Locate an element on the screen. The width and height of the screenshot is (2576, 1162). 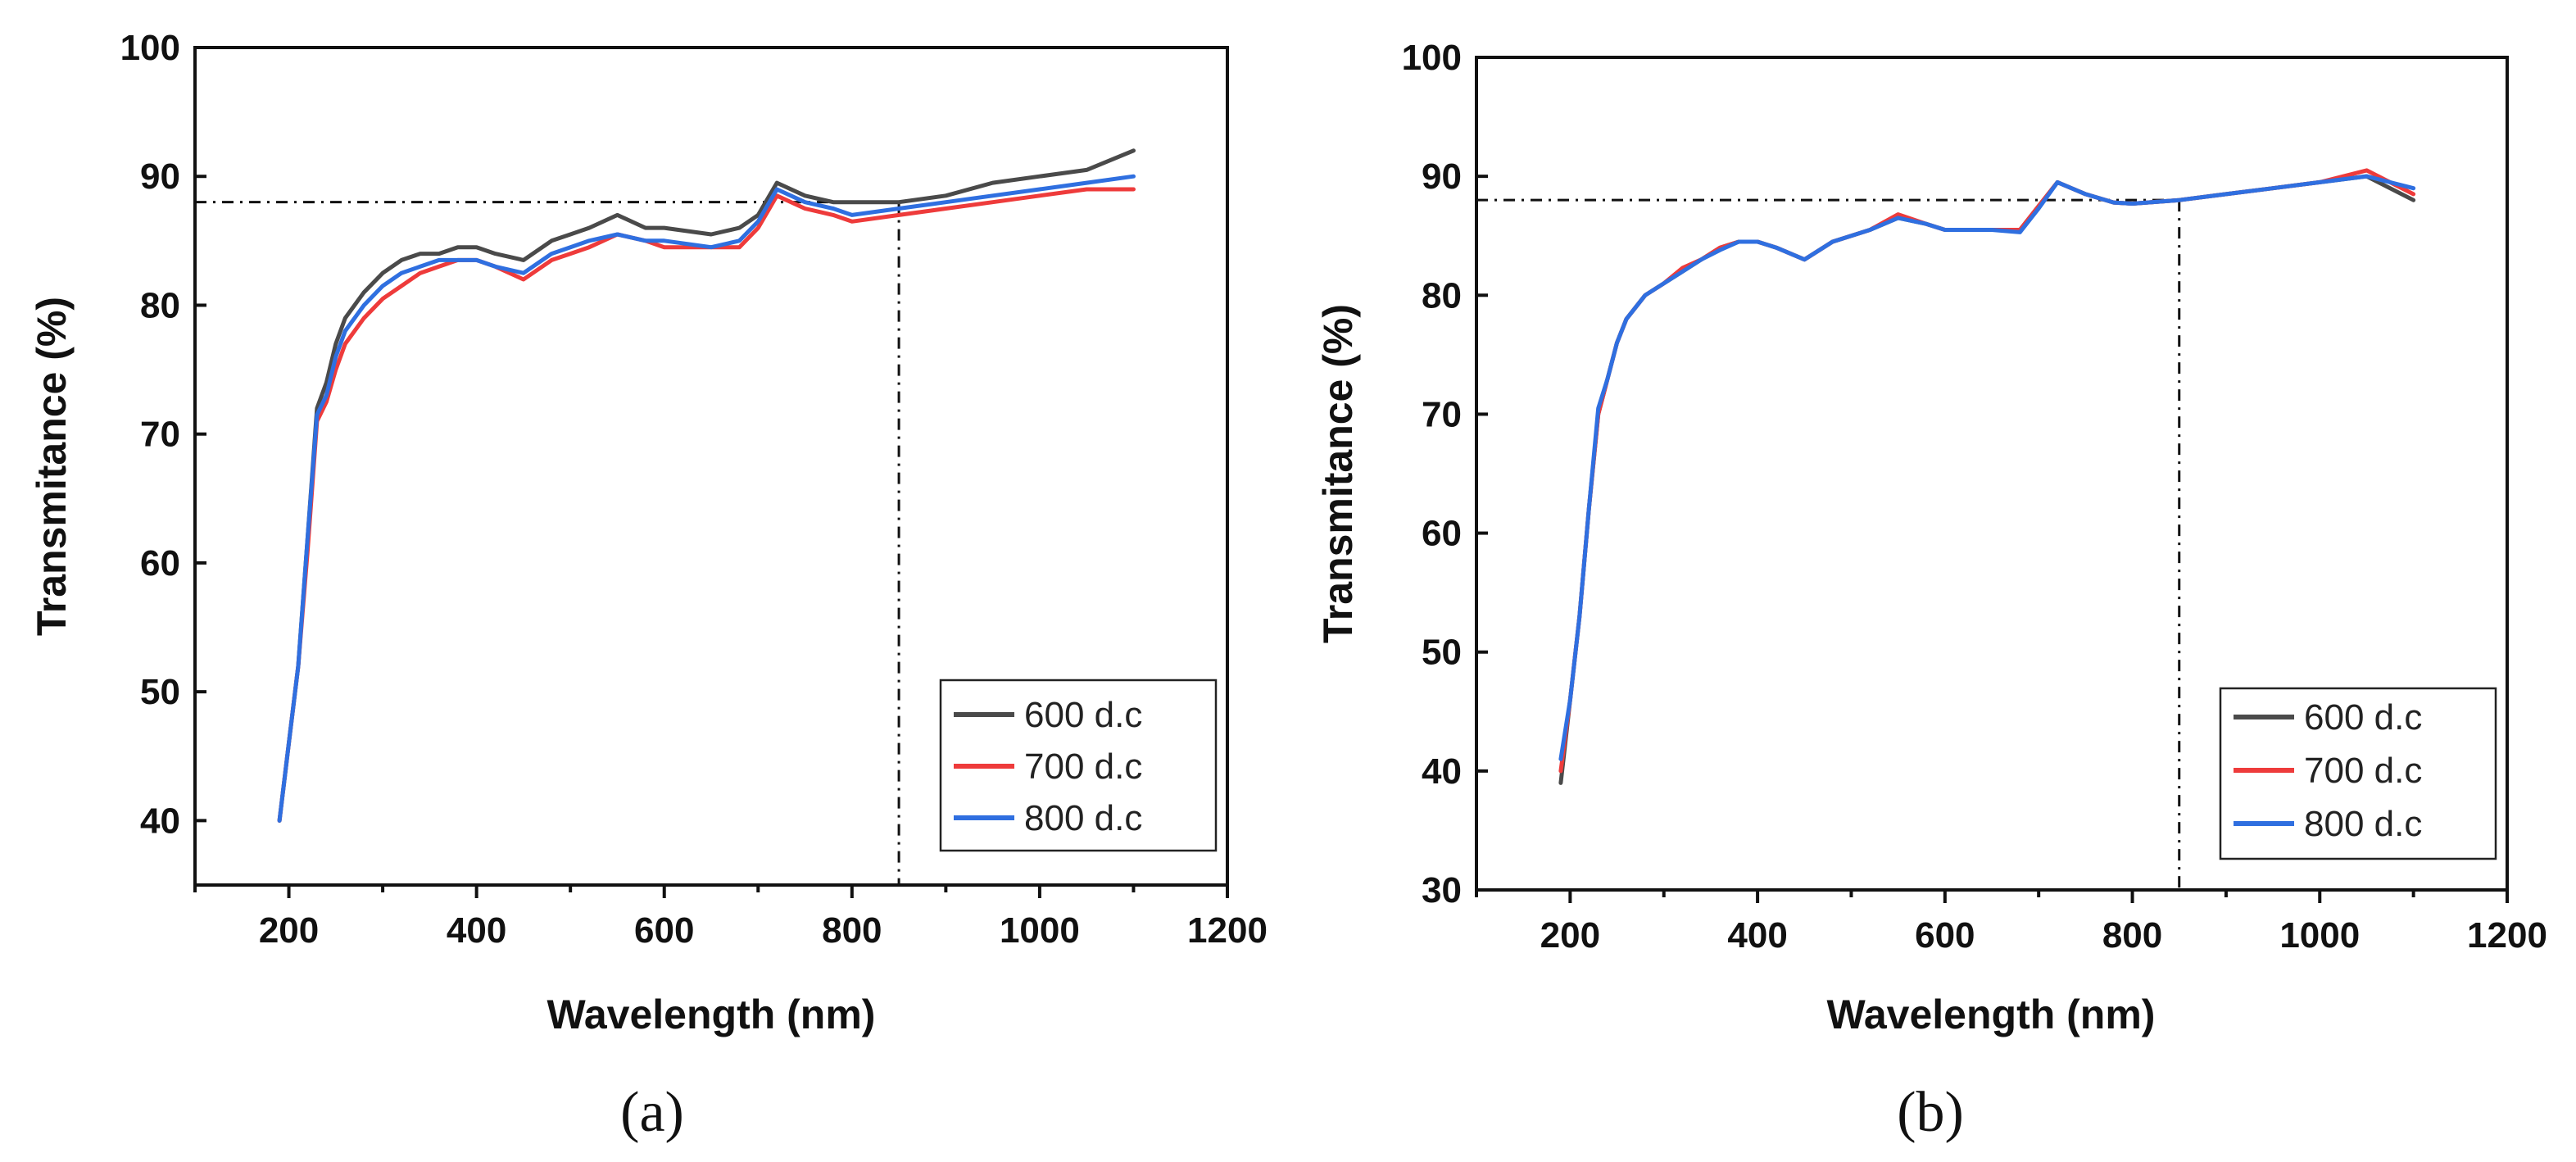
x-axis-ticks-a: 200 400 600 800 1000 1200 is located at coordinates (730, 918).